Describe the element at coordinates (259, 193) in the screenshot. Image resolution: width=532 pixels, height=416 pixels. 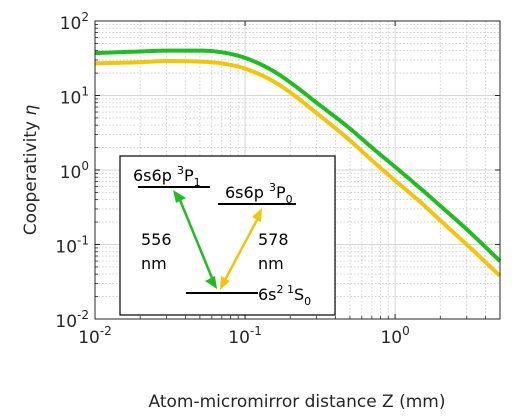
I see `level-3p0-label: 6s6p 3P0` at that location.